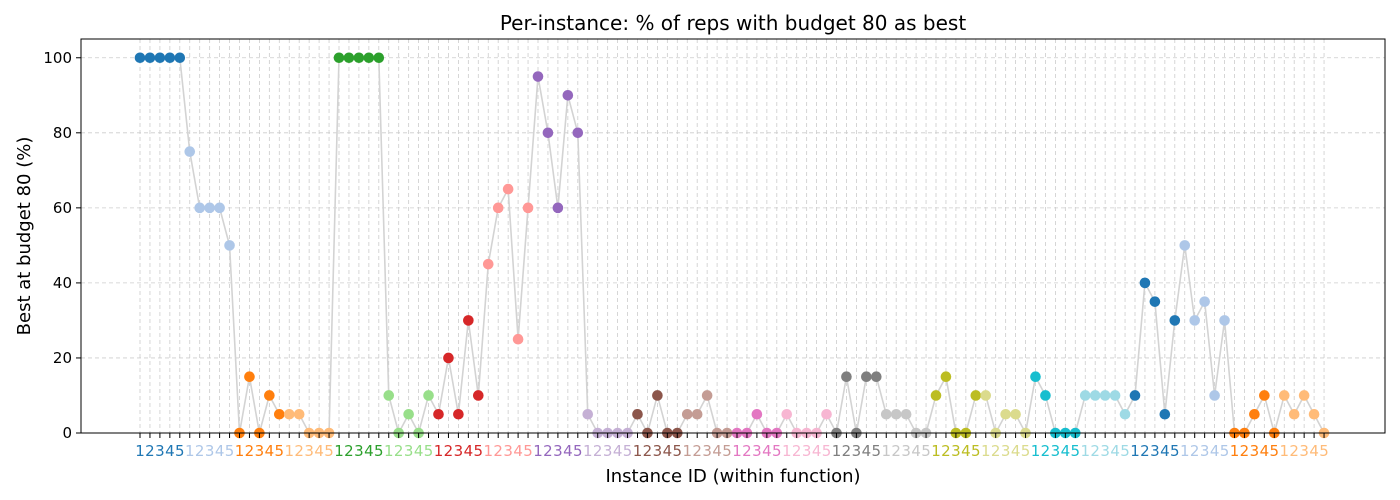  Describe the element at coordinates (62, 358) in the screenshot. I see `y-tick-label: 20` at that location.